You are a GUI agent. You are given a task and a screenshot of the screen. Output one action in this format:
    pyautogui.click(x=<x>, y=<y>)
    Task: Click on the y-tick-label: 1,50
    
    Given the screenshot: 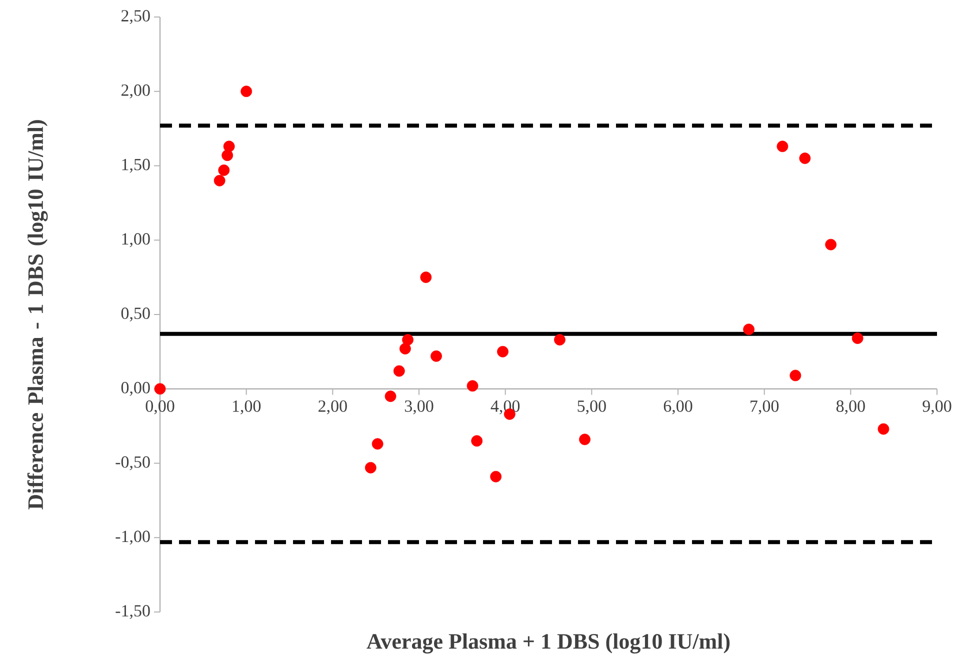 What is the action you would take?
    pyautogui.click(x=136, y=165)
    